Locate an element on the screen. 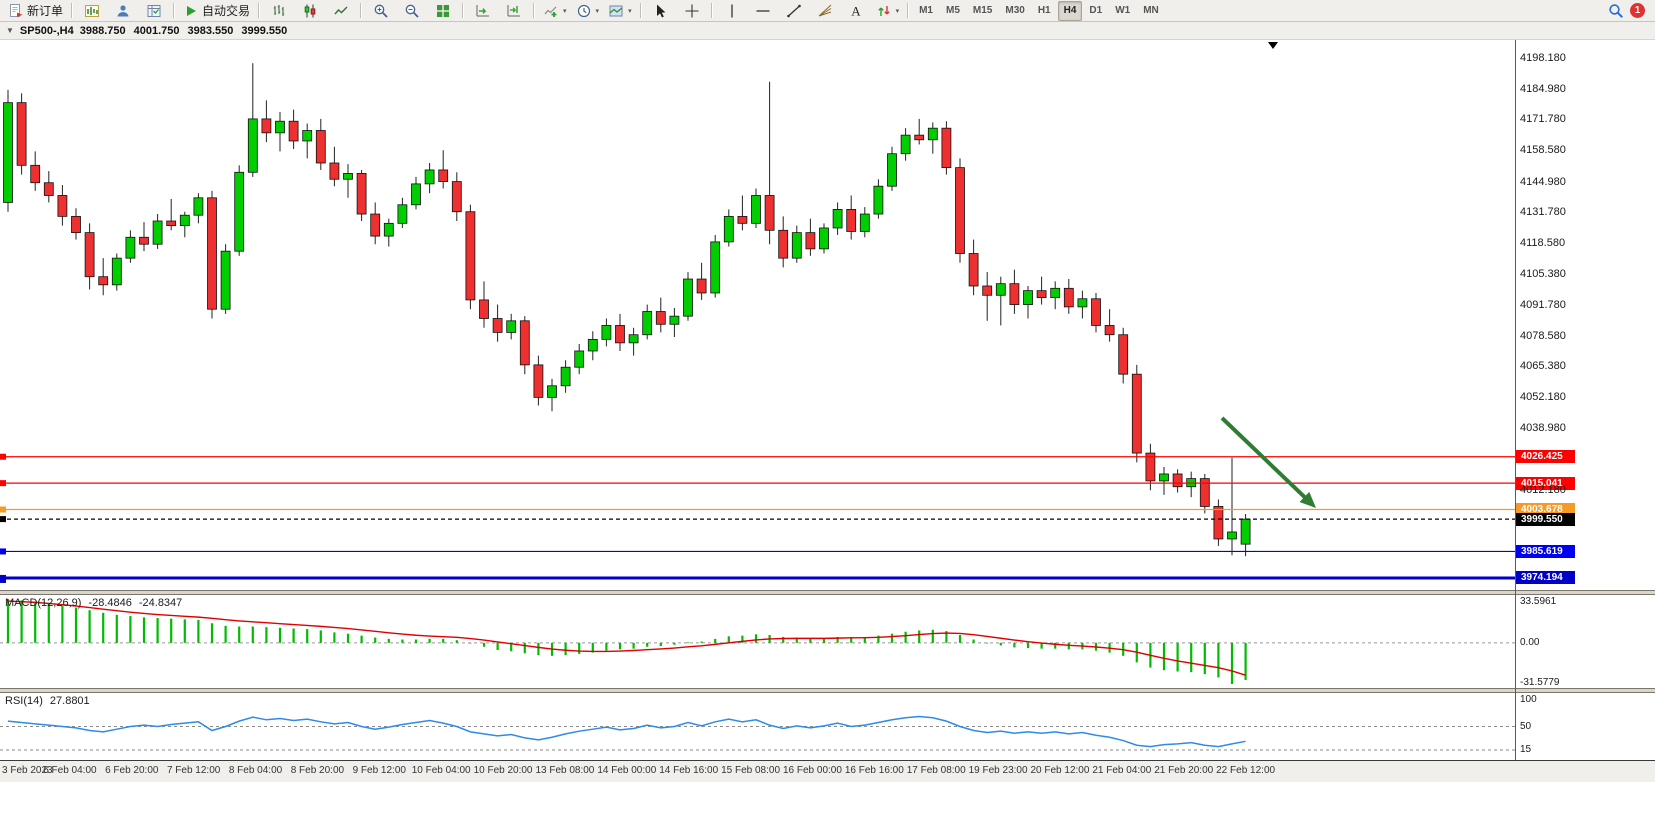  time-axis-label: 22 Feb 12:00 is located at coordinates (1246, 770).